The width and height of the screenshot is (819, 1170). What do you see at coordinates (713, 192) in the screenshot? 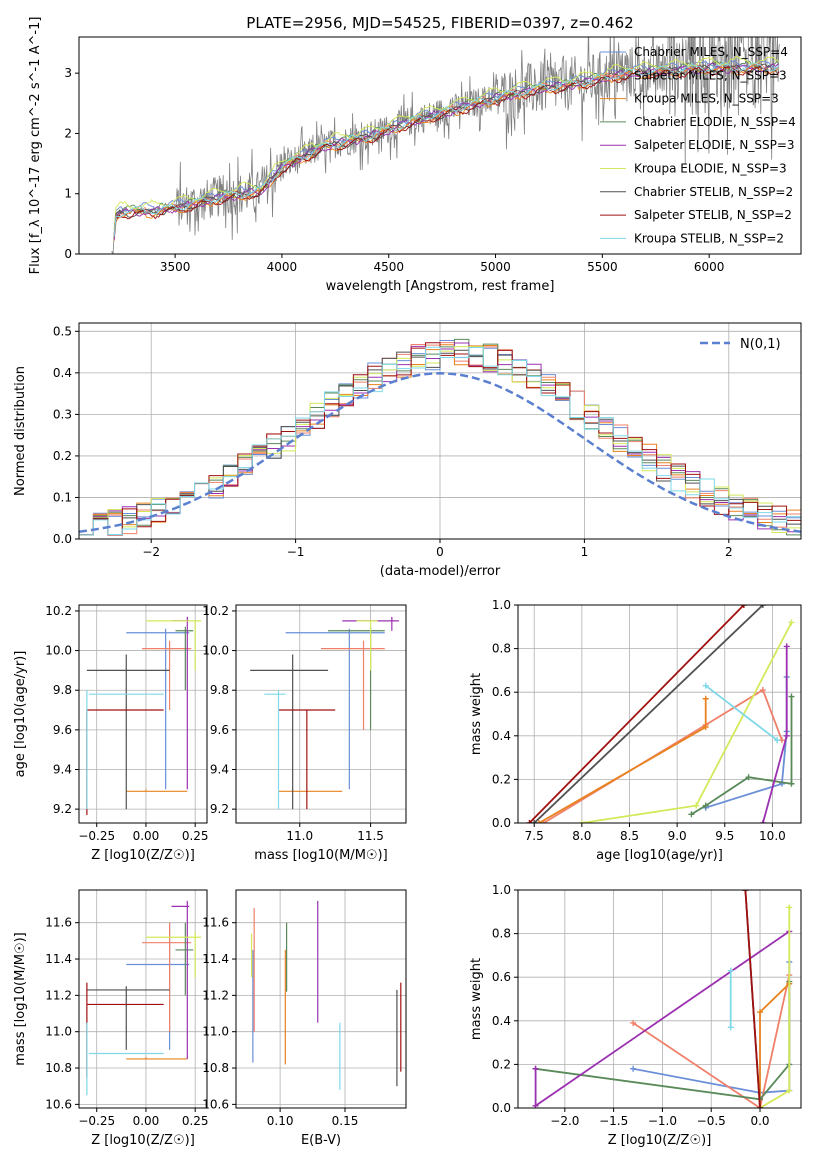
I see `legend-label: Chabrier STELIB, N_SSP=2` at bounding box center [713, 192].